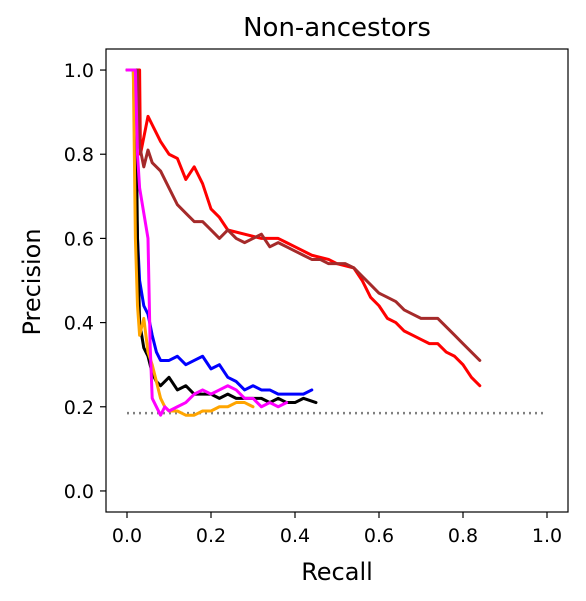 The width and height of the screenshot is (586, 601). I want to click on x-tick-label: 0.0, so click(127, 536).